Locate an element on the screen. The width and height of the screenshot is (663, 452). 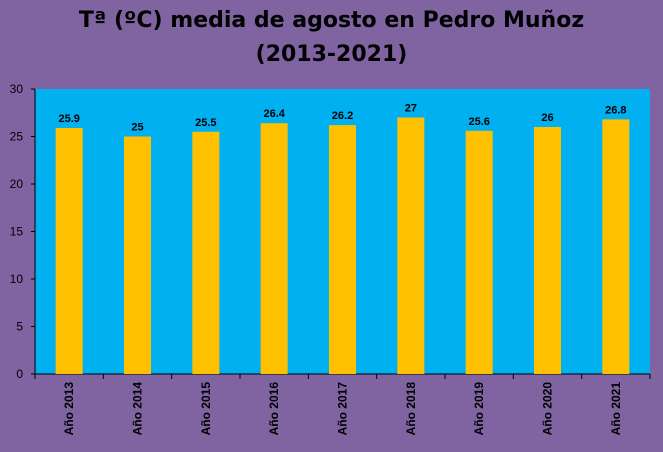
data-labels: 25.9 25 25.5 26.4 26.2 27 25.6 26 26.8 is located at coordinates (342, 118).